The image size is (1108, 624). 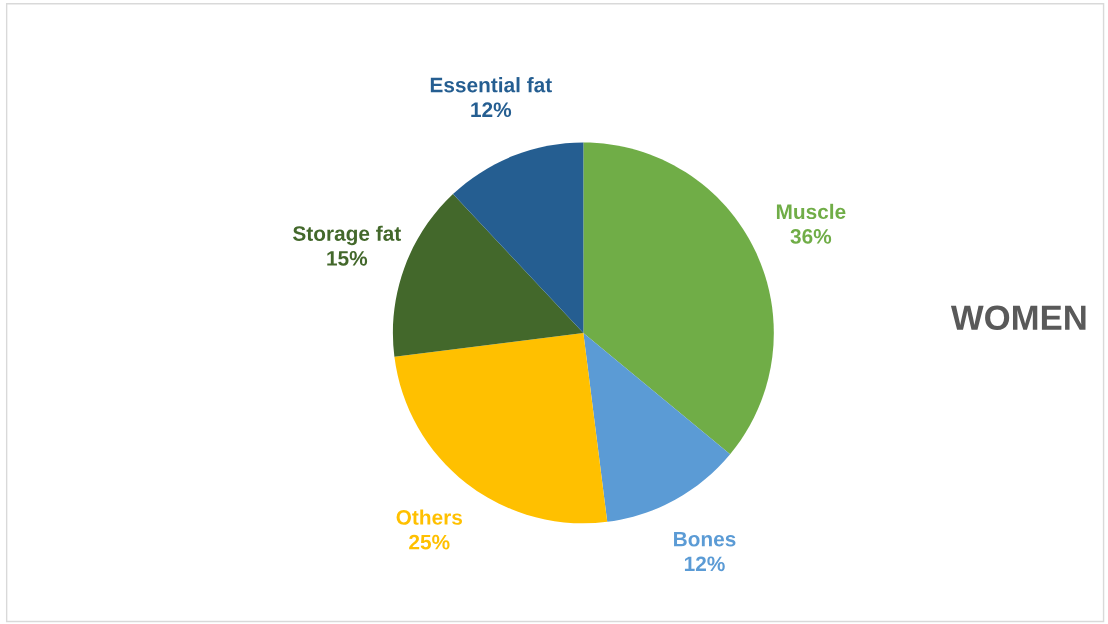 What do you see at coordinates (811, 236) in the screenshot?
I see `data-label: 36%` at bounding box center [811, 236].